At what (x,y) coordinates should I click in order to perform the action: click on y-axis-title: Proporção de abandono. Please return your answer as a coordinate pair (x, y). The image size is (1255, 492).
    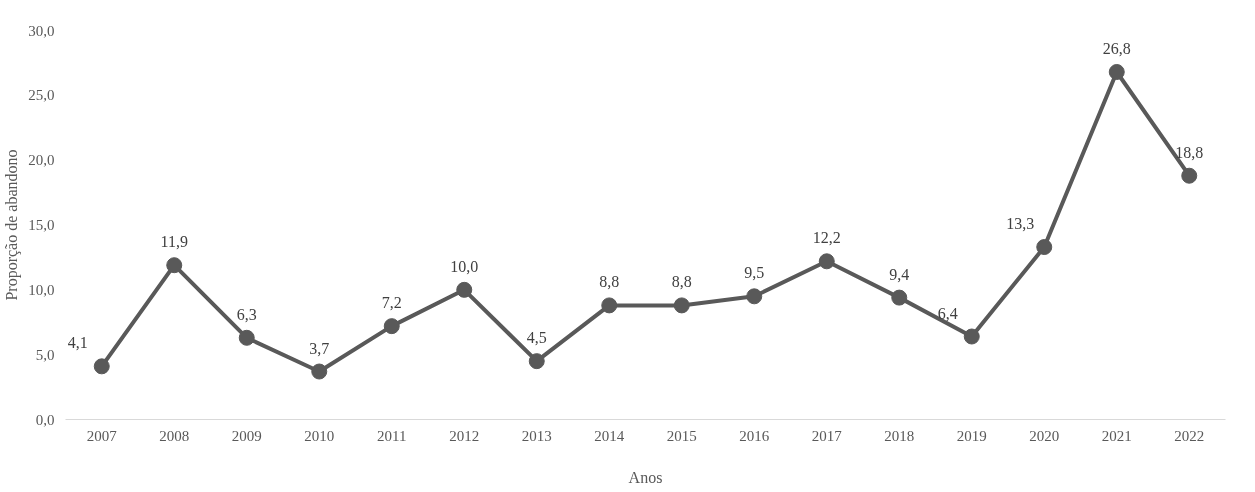
    Looking at the image, I should click on (12, 225).